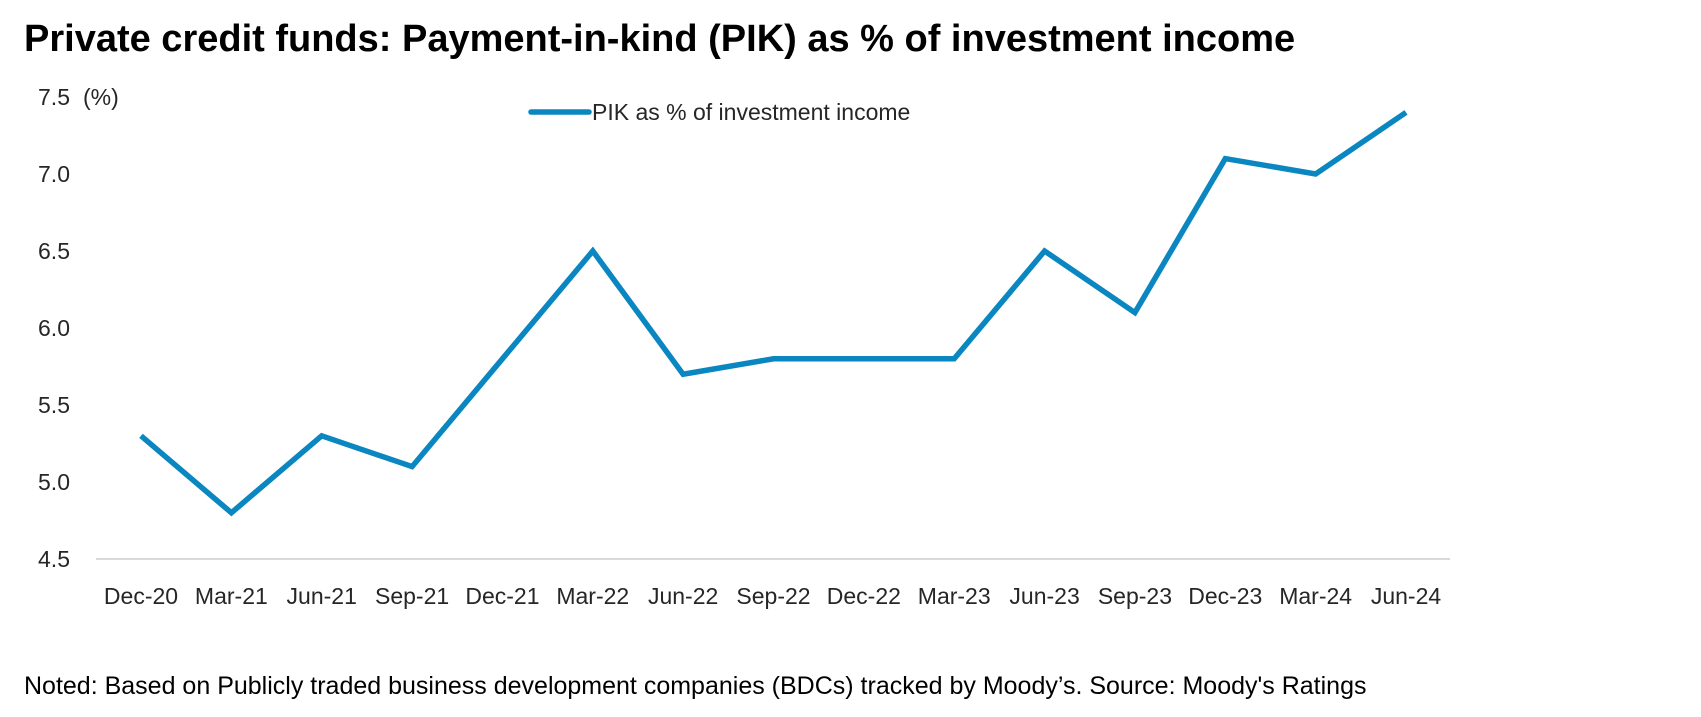  Describe the element at coordinates (54, 405) in the screenshot. I see `y-tick-label: 5.5` at that location.